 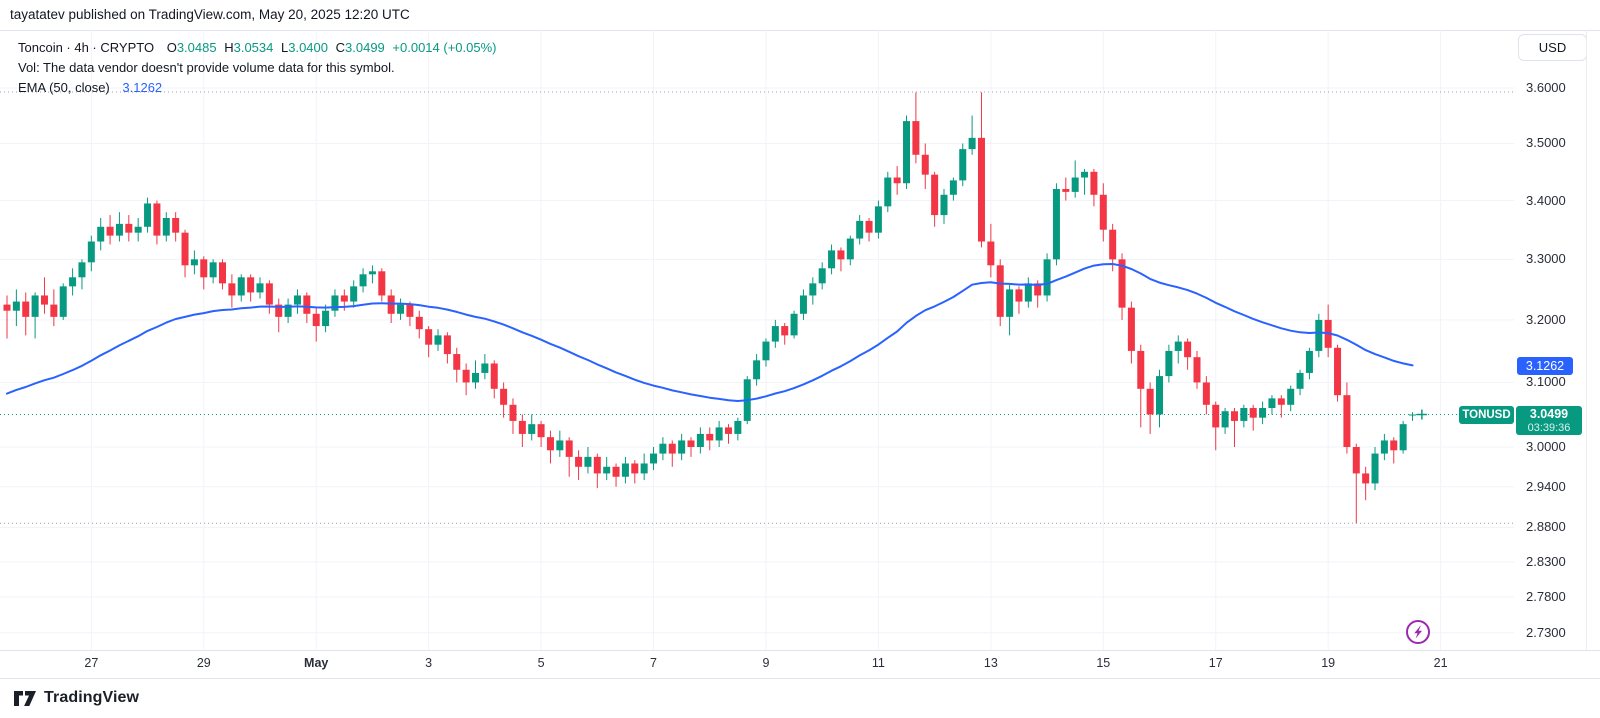 What do you see at coordinates (800, 650) in the screenshot?
I see `time-axis-separator` at bounding box center [800, 650].